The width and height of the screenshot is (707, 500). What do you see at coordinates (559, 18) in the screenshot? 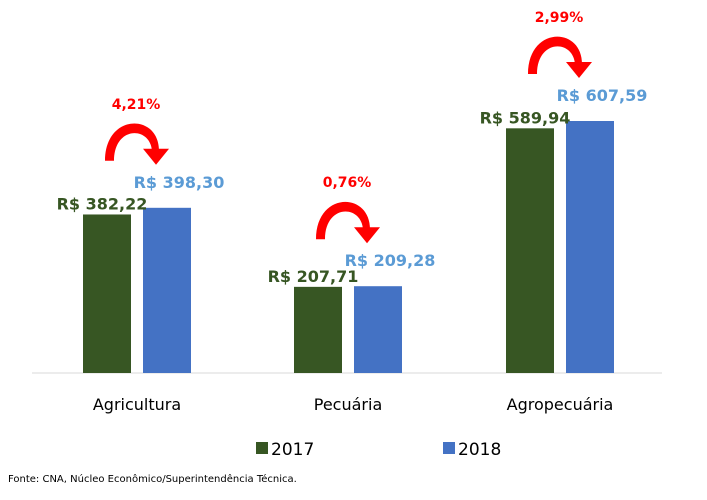
I see `growth-percent-label: 2,99%` at bounding box center [559, 18].